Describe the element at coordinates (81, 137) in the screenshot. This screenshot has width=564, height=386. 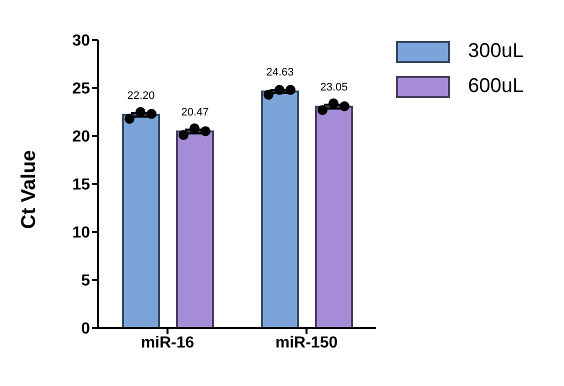
I see `y-tick-label: 20` at that location.